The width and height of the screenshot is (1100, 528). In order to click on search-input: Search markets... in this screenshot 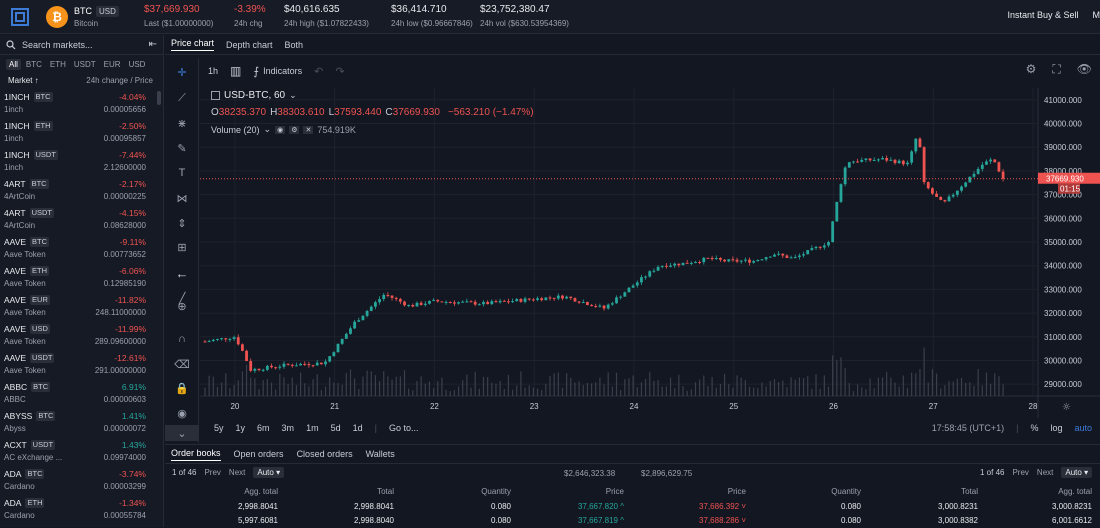, I will do `click(82, 45)`.